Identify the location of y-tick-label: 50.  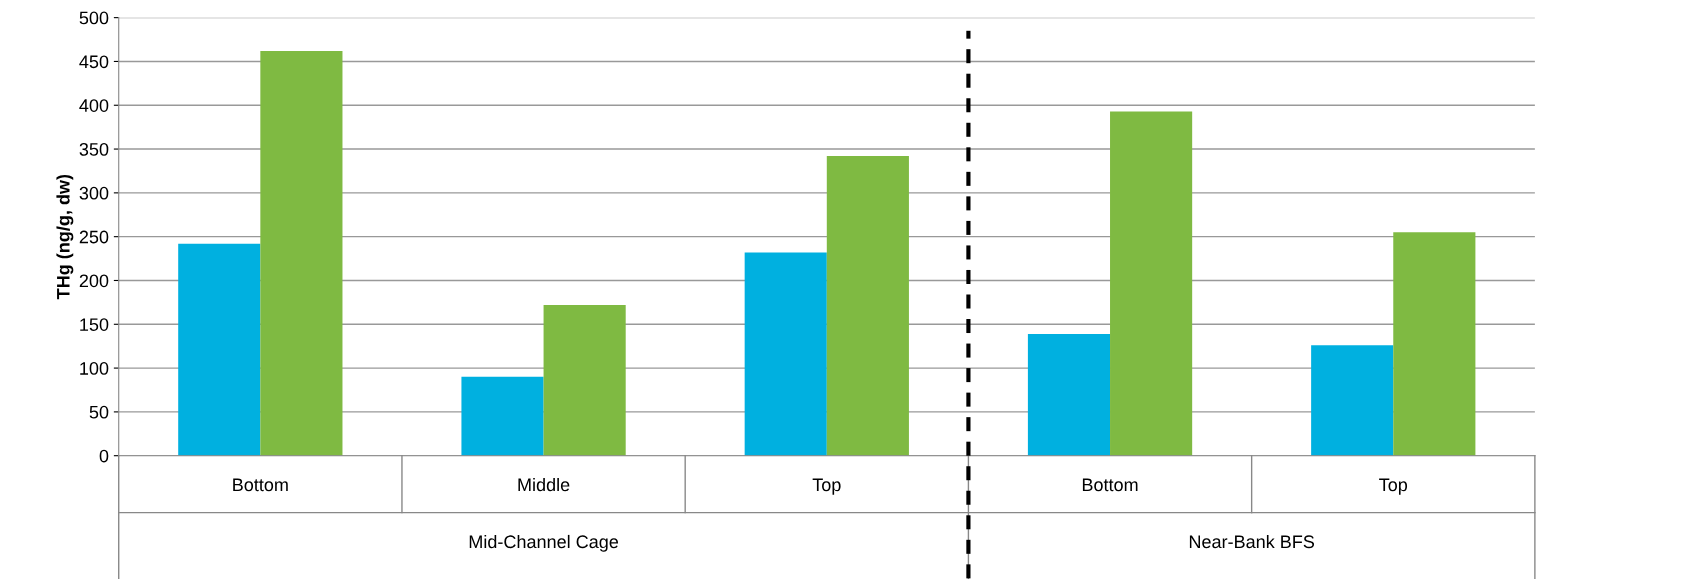
(99, 412).